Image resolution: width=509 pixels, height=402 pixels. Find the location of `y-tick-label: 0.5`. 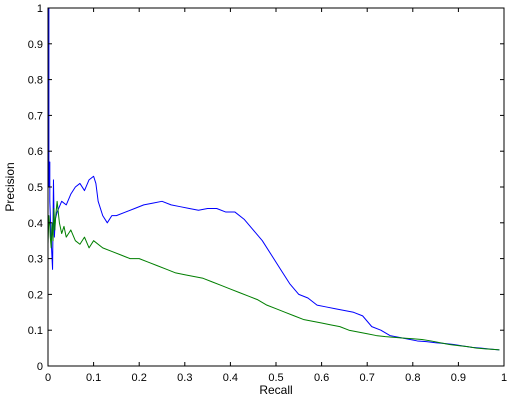

y-tick-label: 0.5 is located at coordinates (35, 188).